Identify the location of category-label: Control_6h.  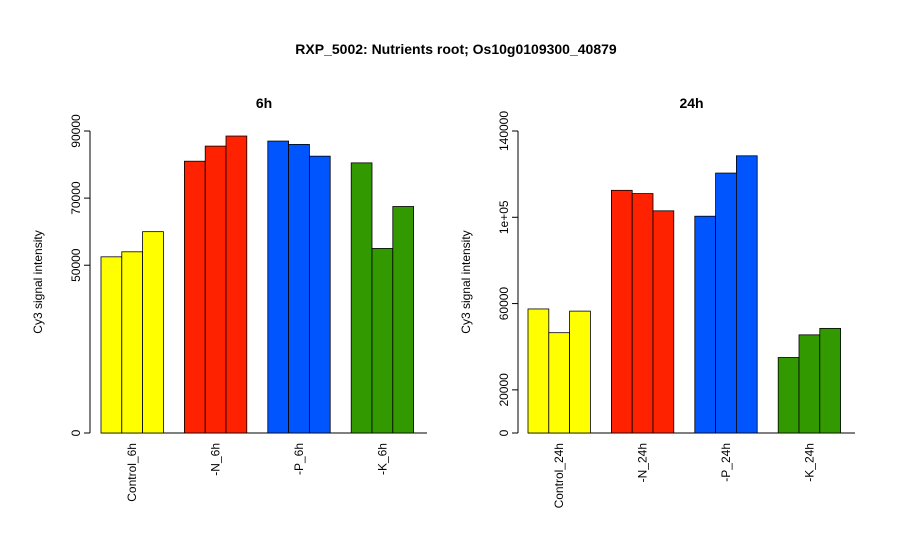
(132, 472).